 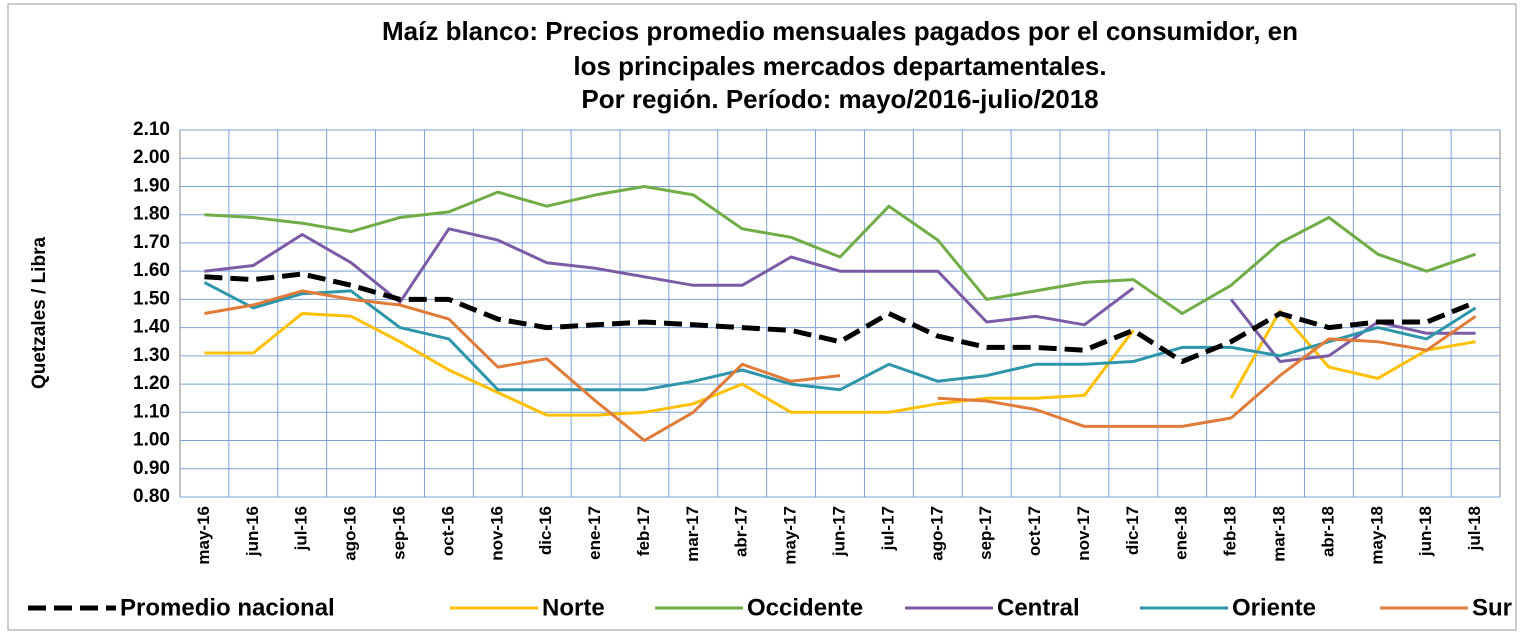 I want to click on x-tick-label: dic-17, so click(x=1132, y=530).